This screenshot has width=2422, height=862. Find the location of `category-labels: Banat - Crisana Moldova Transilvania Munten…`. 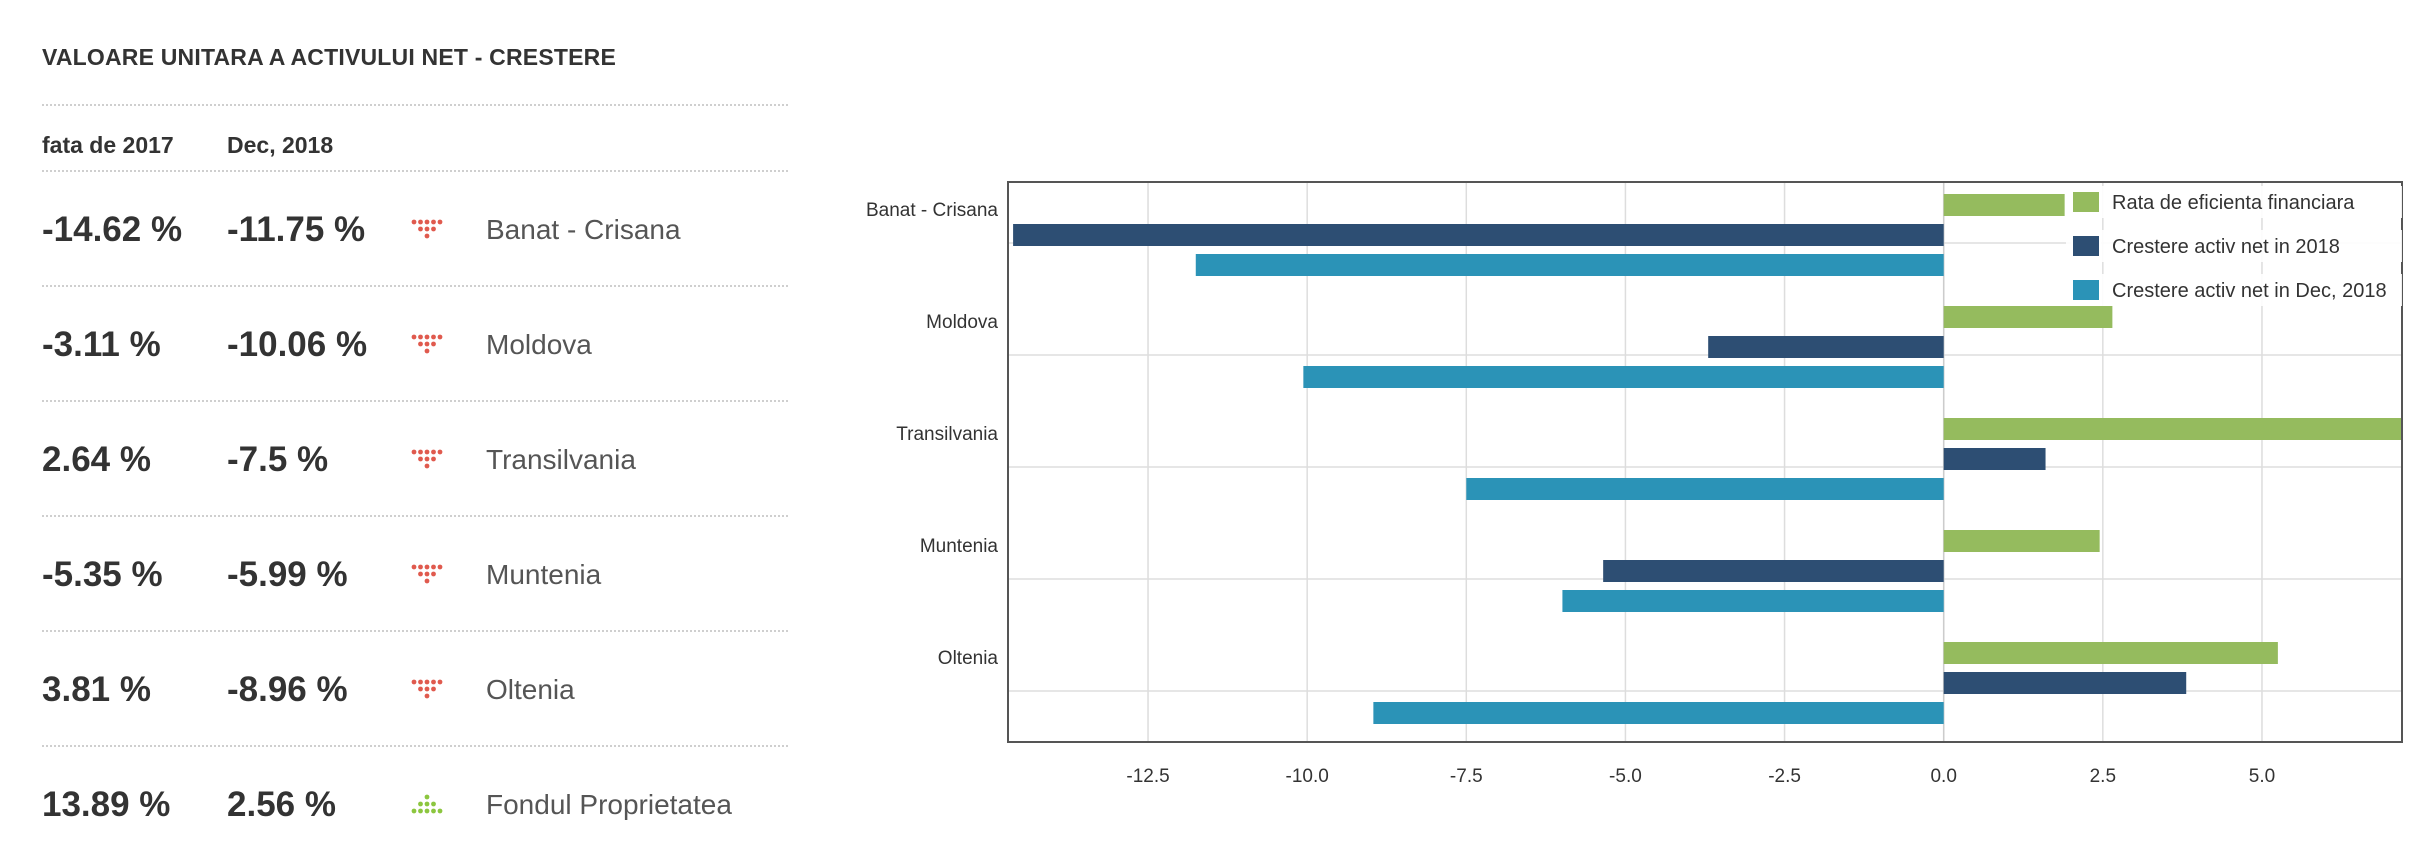

category-labels: Banat - Crisana Moldova Transilvania Munten… is located at coordinates (932, 434).